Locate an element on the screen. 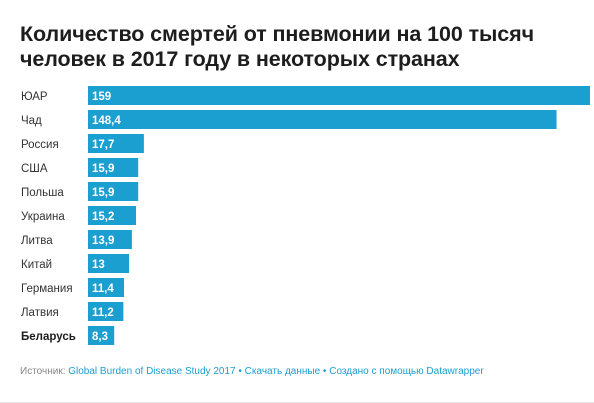 This screenshot has width=594, height=403. category-label: Россия is located at coordinates (40, 145).